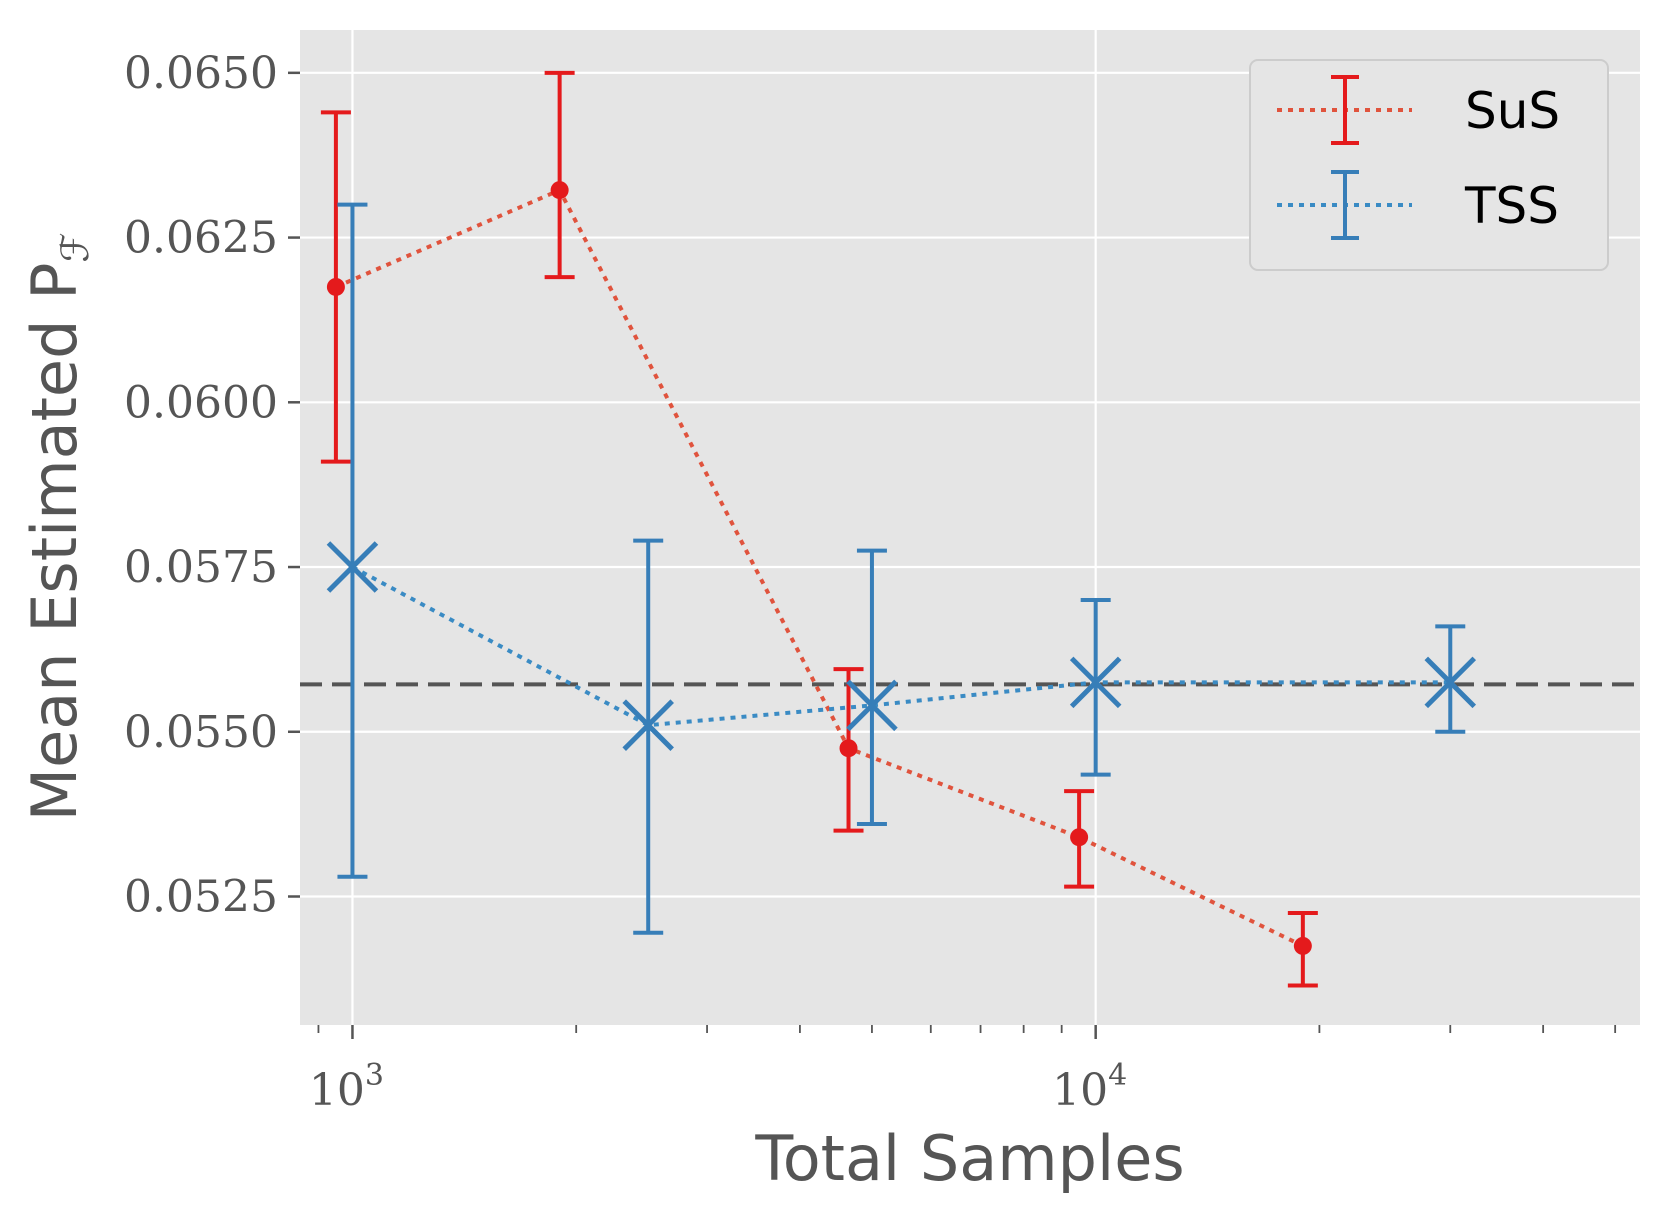 The image size is (1659, 1213). I want to click on x-tick-label: 10⁴, so click(1089, 1087).